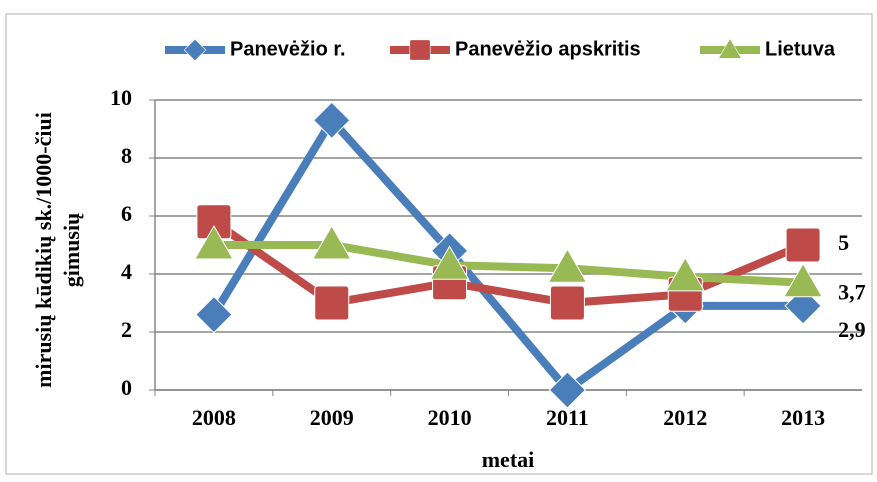 The height and width of the screenshot is (482, 877). I want to click on x-tick-label: 2011, so click(567, 417).